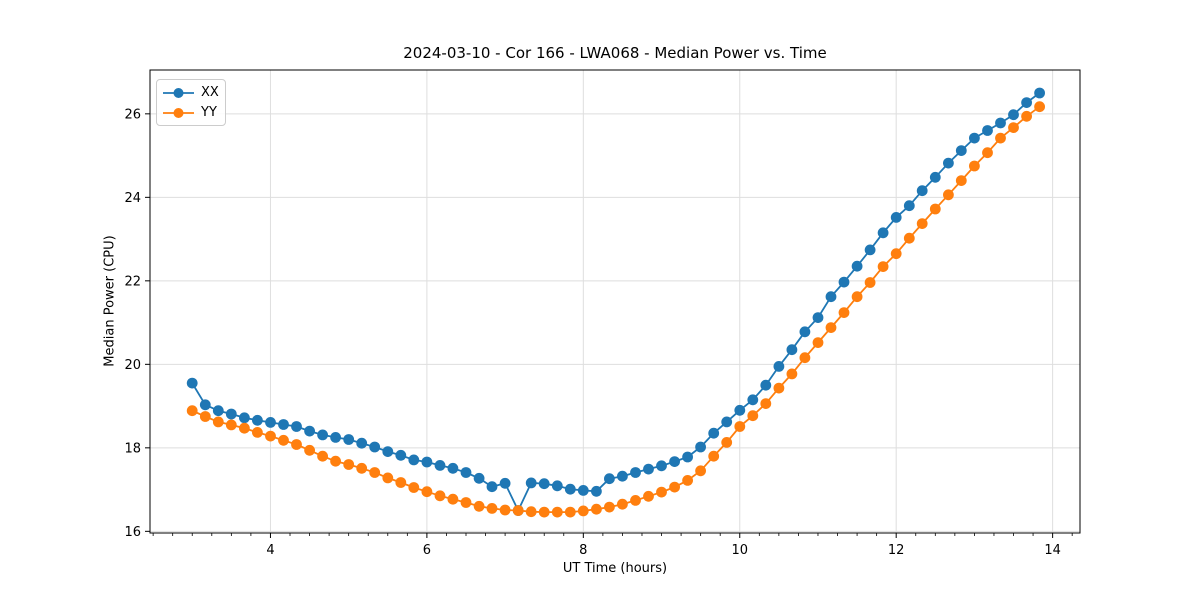  I want to click on x-tick-label: 8, so click(583, 550).